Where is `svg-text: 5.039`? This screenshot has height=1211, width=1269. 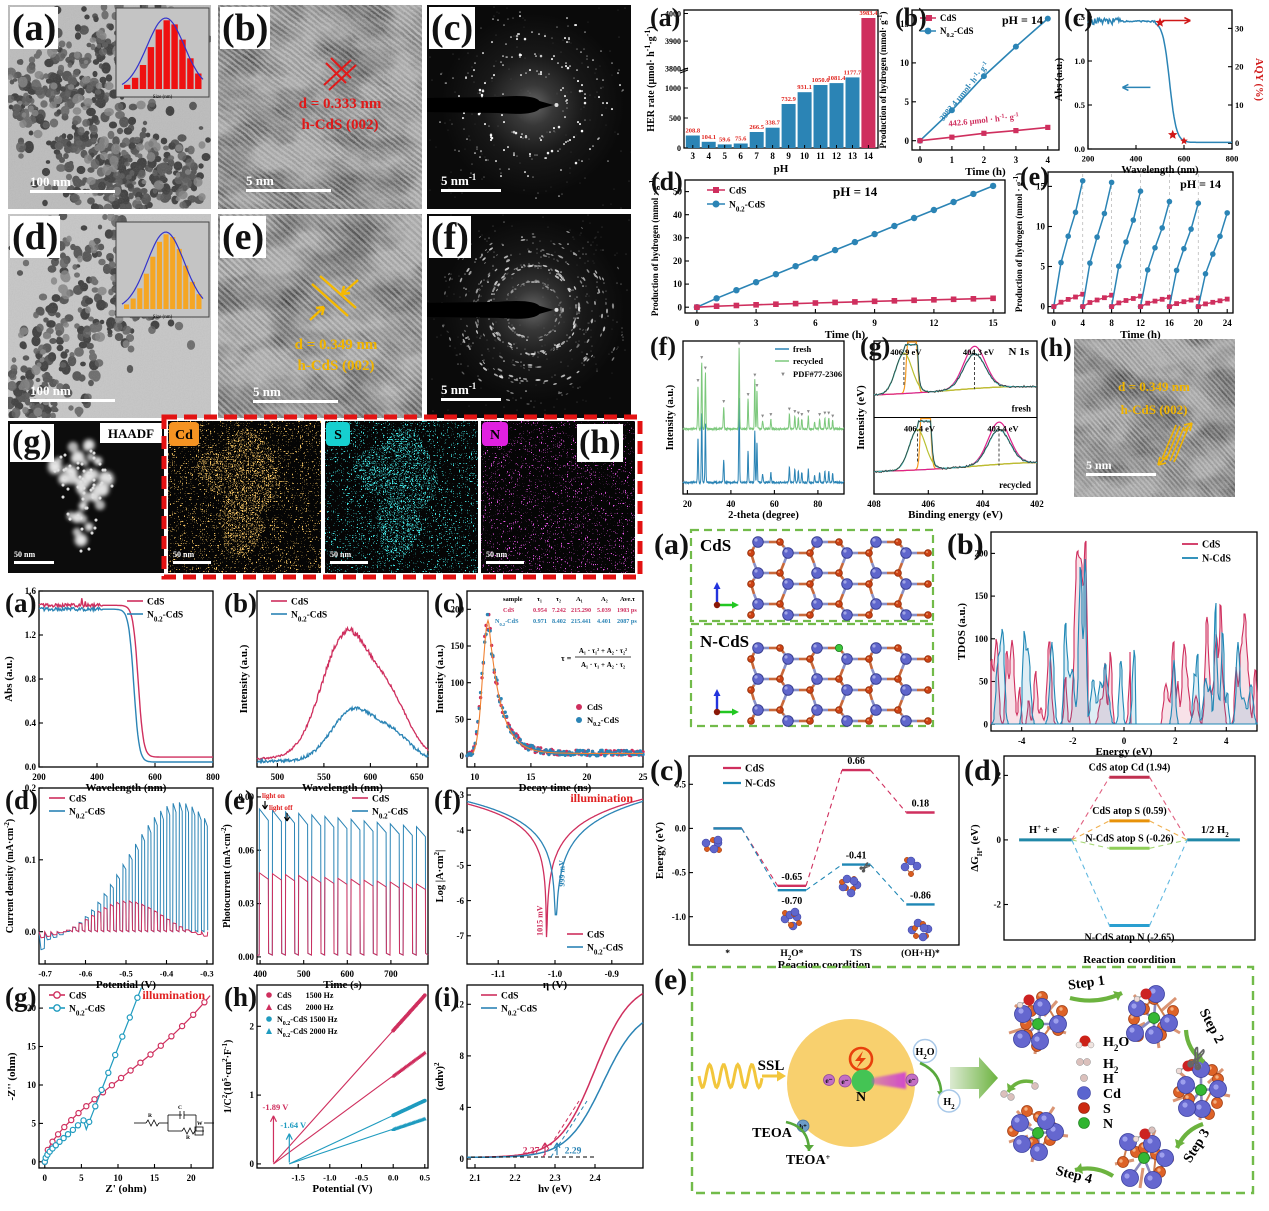
svg-text: 5.039 is located at coordinates (604, 610).